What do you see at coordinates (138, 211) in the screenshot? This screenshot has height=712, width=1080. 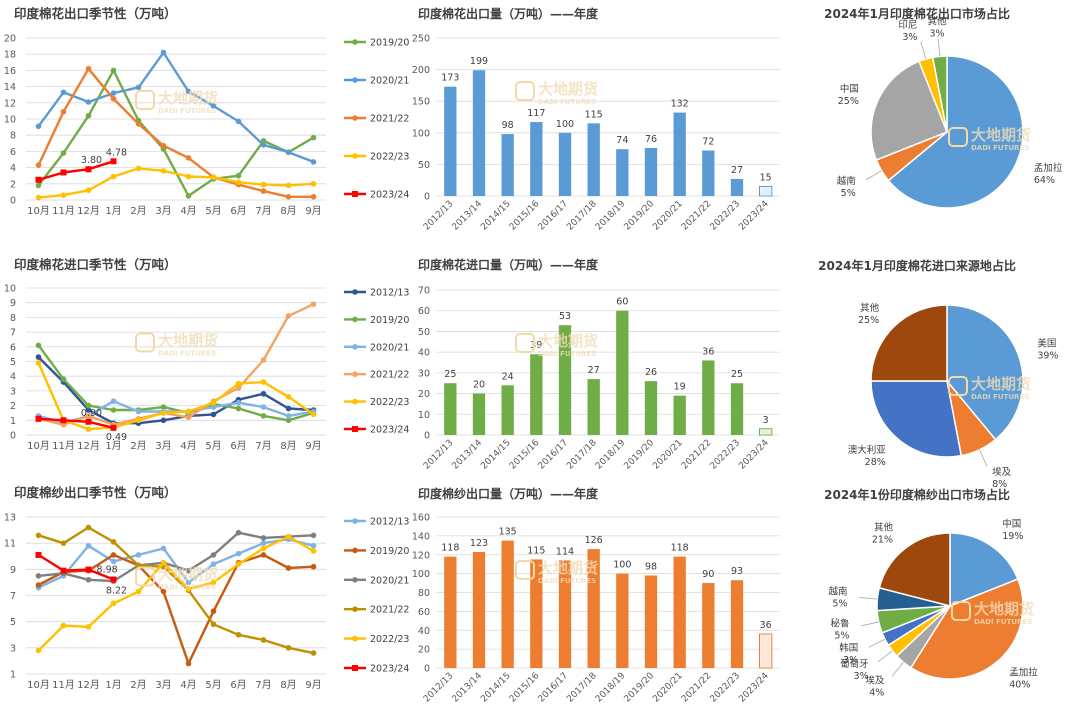 I see `x-tick-label: 2月` at bounding box center [138, 211].